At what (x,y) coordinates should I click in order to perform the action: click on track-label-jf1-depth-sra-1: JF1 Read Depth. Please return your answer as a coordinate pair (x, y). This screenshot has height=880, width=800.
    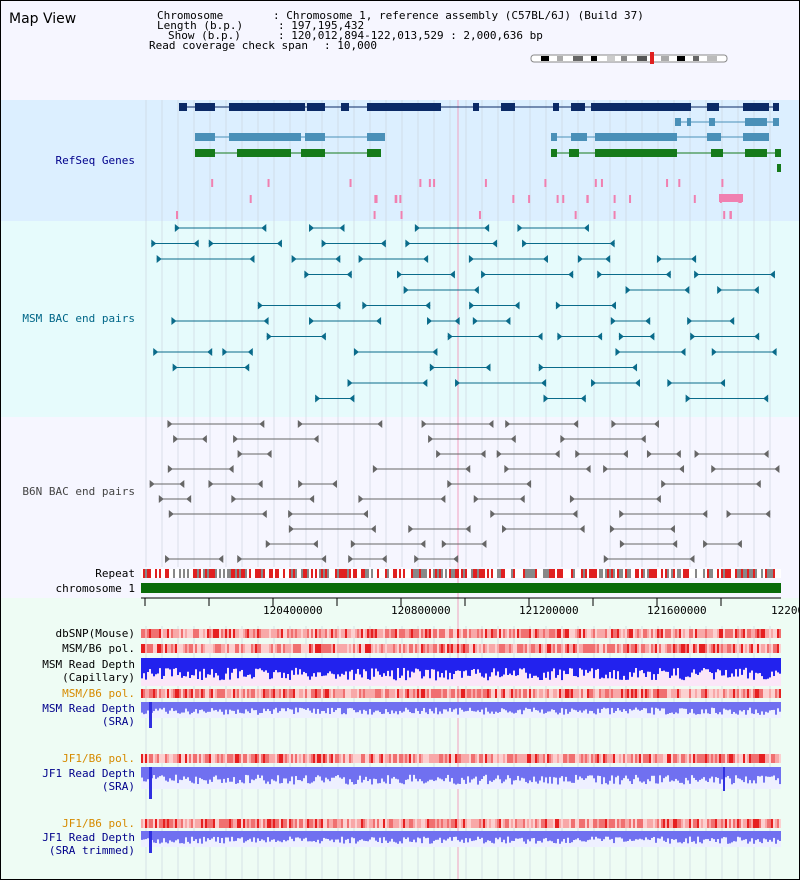
    Looking at the image, I should click on (88, 773).